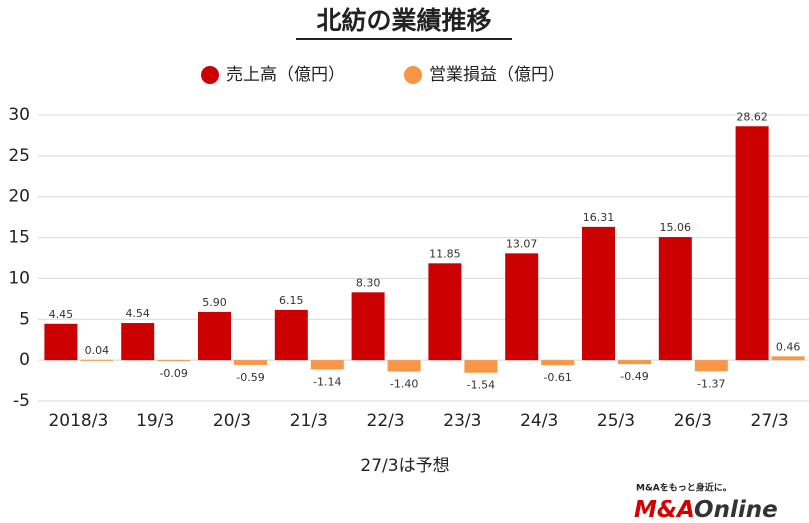 This screenshot has width=809, height=523. Describe the element at coordinates (137, 313) in the screenshot. I see `value-label: 4.54` at that location.